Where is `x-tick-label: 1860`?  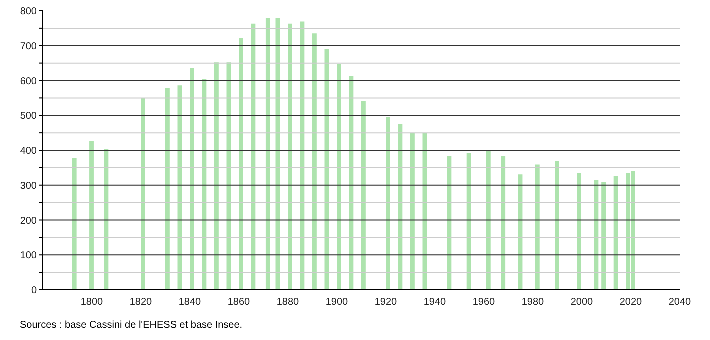 x-tick-label: 1860 is located at coordinates (239, 302).